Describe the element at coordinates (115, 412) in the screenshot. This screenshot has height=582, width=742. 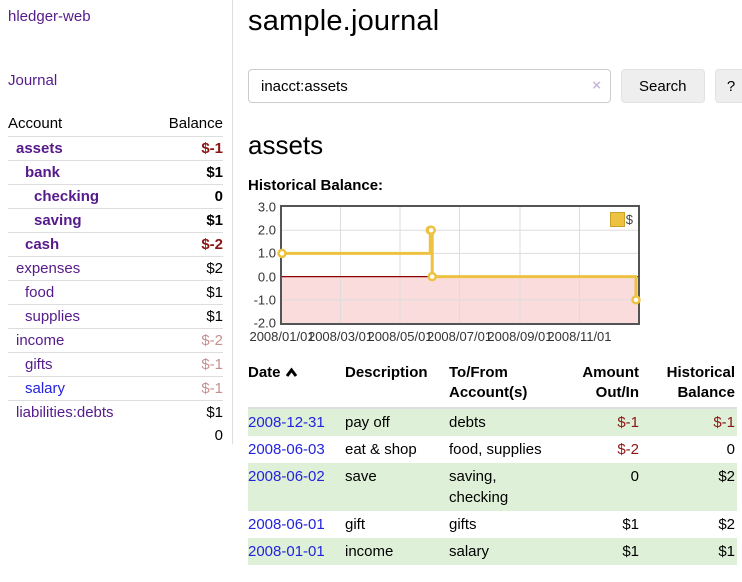
I see `account-row: liabilities:debts $1` at that location.